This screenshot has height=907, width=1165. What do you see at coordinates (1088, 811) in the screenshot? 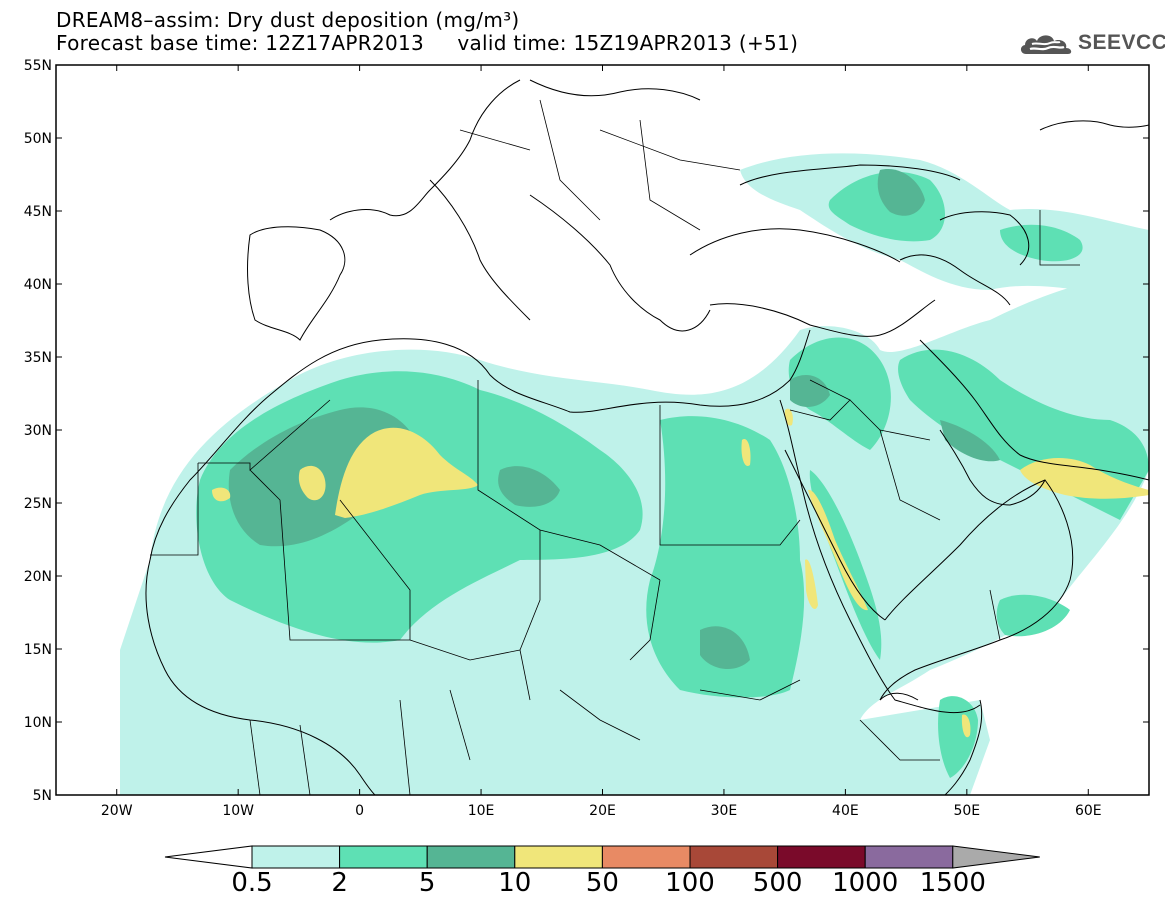
I see `lon-tick-label: 60E` at bounding box center [1088, 811].